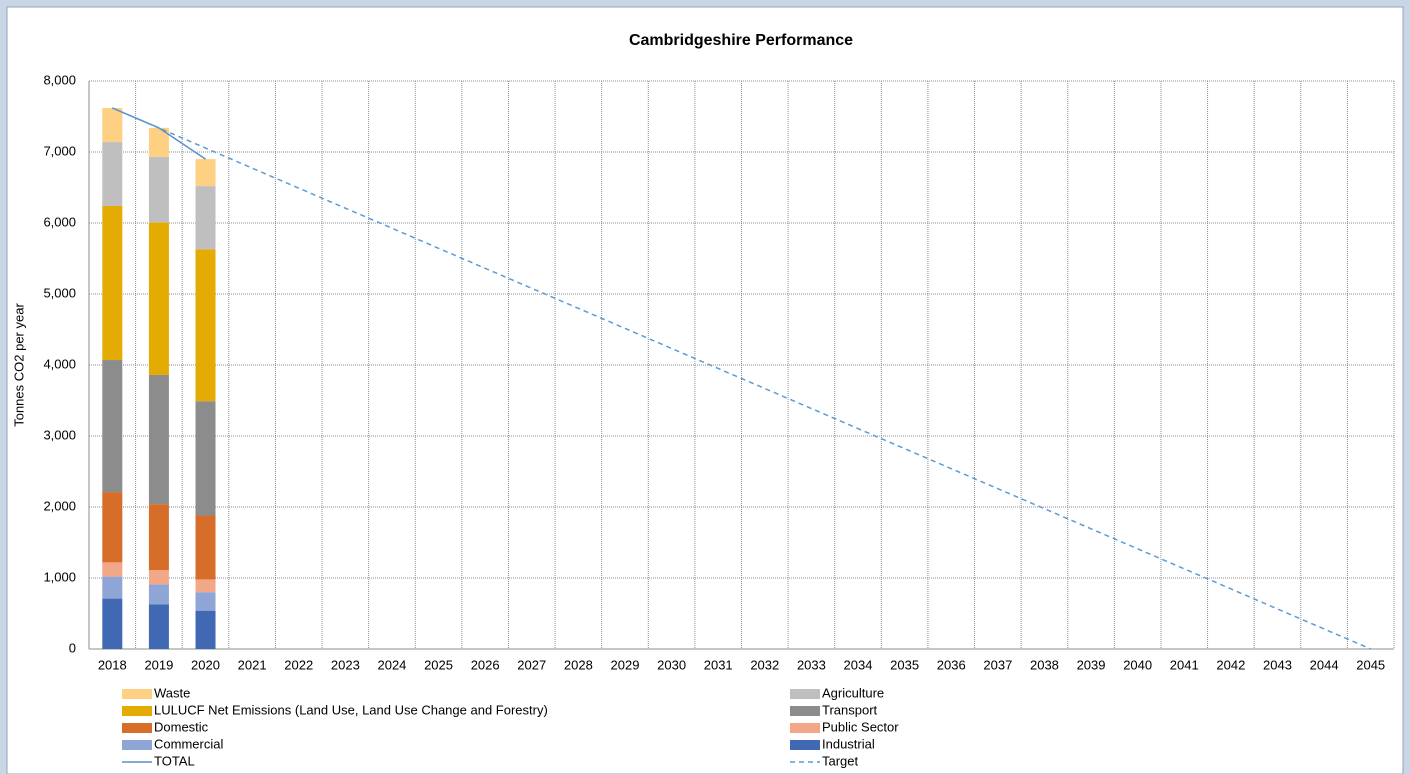 The image size is (1410, 774). Describe the element at coordinates (112, 664) in the screenshot. I see `x-tick-label: 2018` at that location.